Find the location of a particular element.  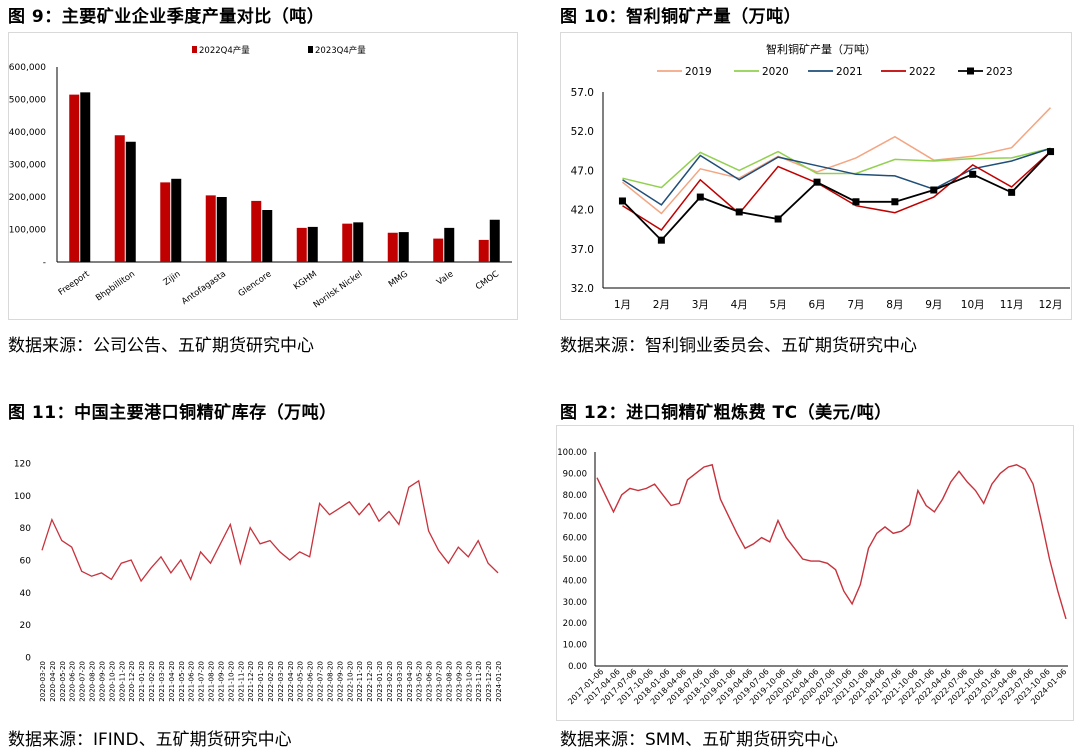

x-tick-label: 2月 is located at coordinates (661, 305).